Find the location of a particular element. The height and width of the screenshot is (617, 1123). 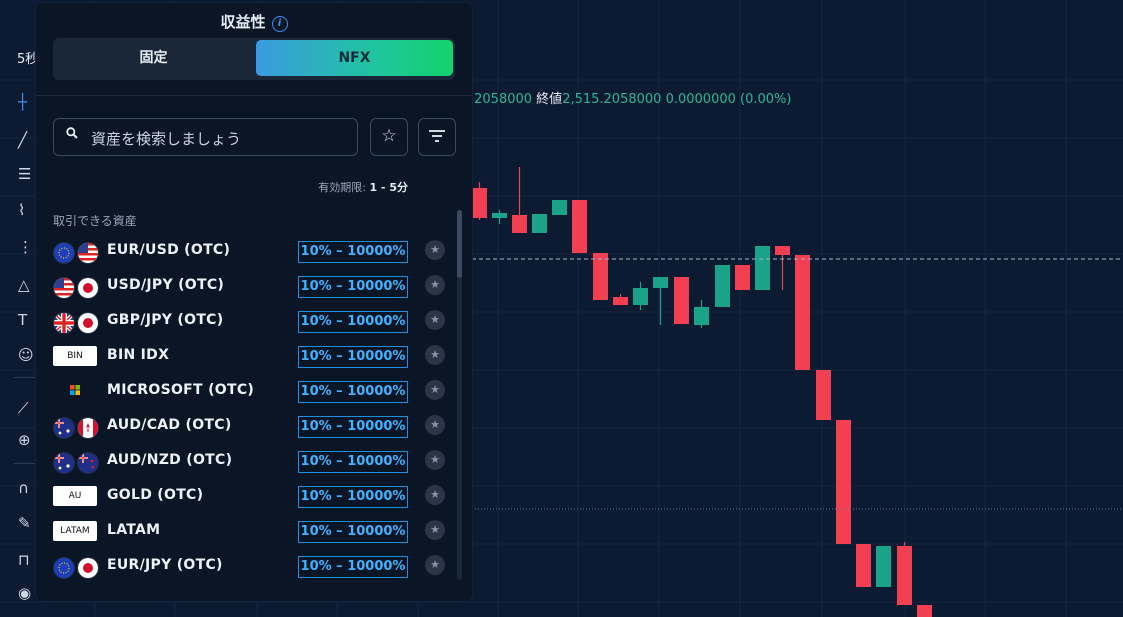

asset-name: EUR/JPY (OTC) is located at coordinates (165, 565).